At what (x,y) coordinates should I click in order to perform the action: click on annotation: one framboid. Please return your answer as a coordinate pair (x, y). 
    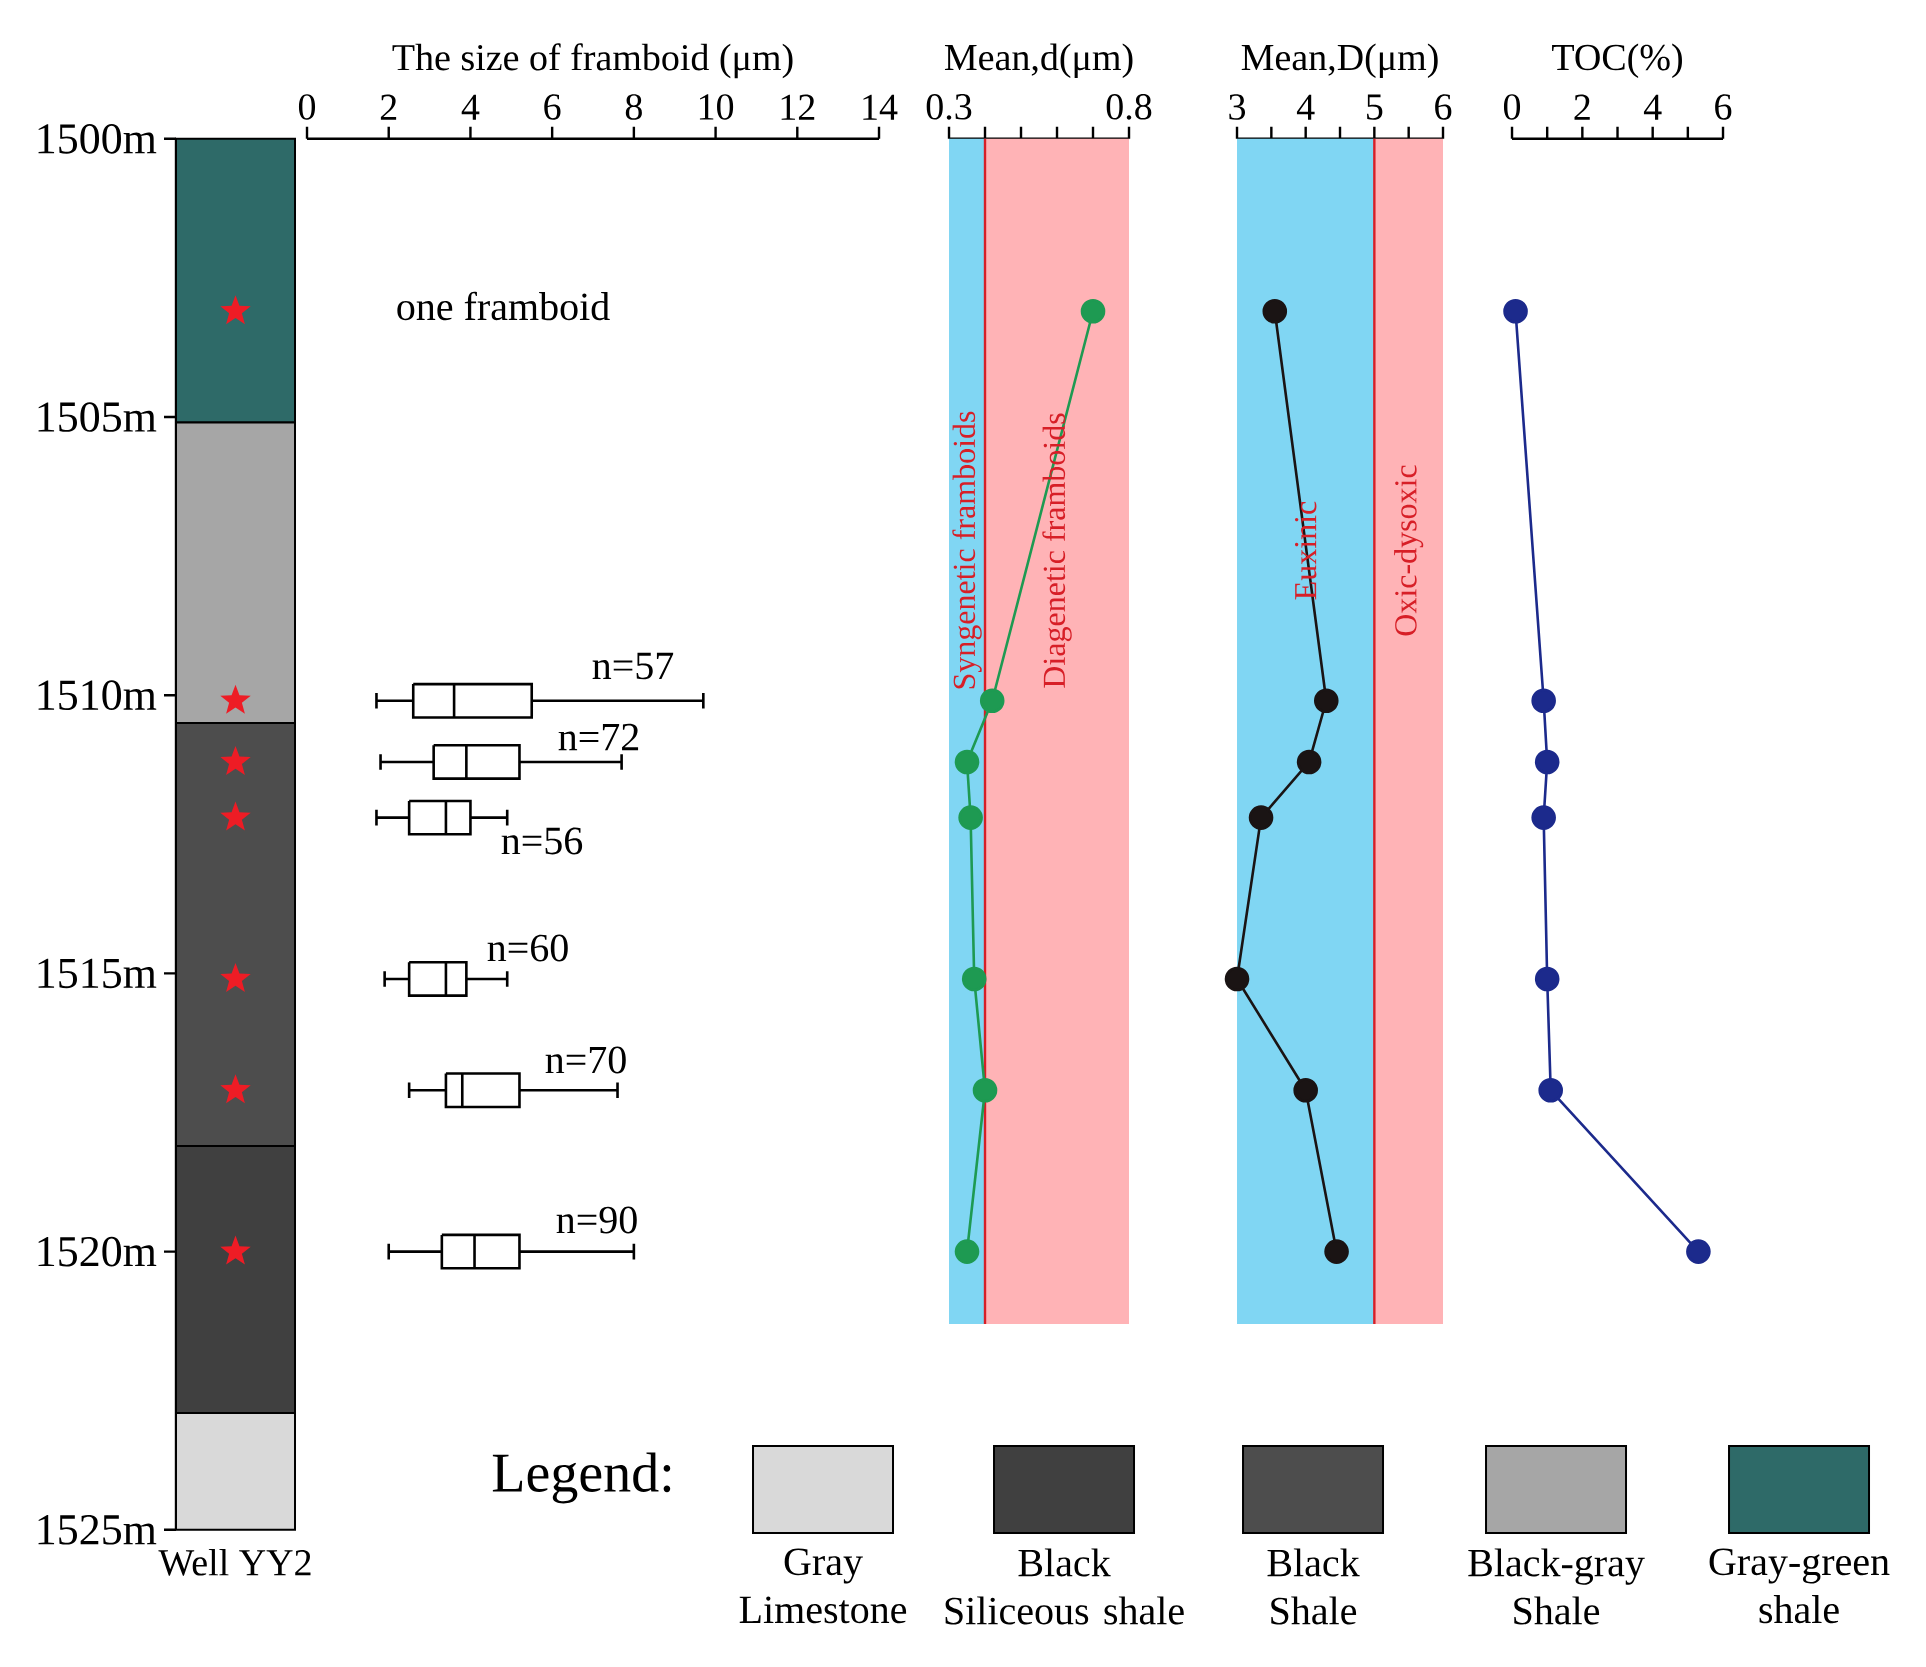
    Looking at the image, I should click on (503, 306).